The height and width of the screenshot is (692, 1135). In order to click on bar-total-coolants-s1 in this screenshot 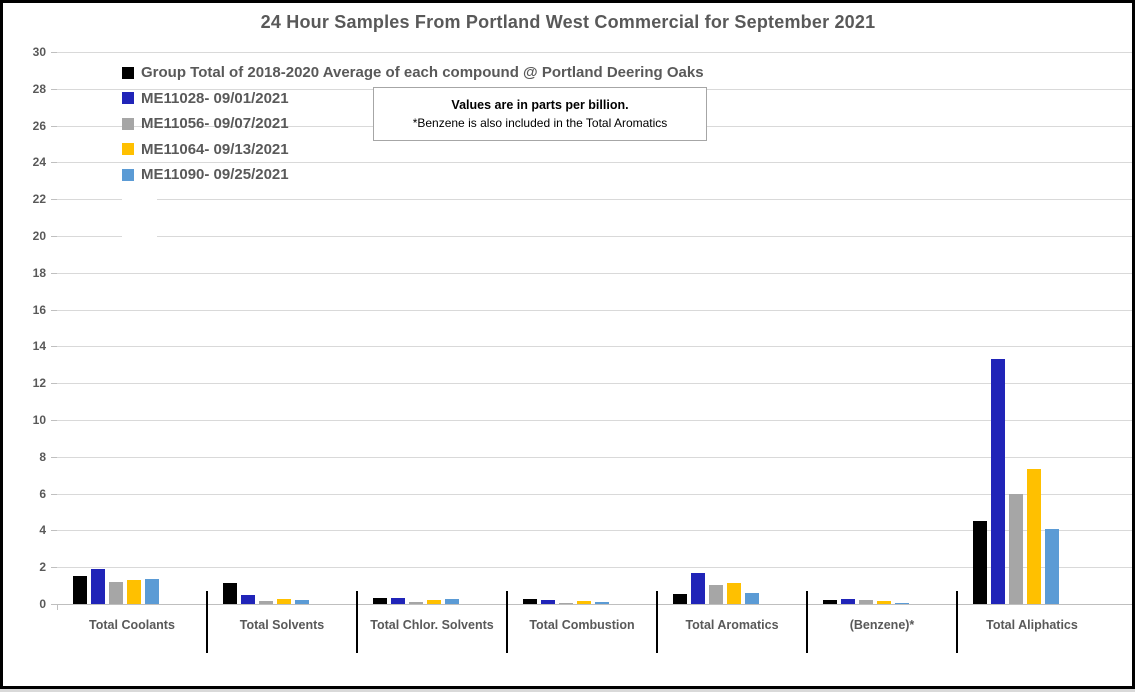, I will do `click(98, 586)`.